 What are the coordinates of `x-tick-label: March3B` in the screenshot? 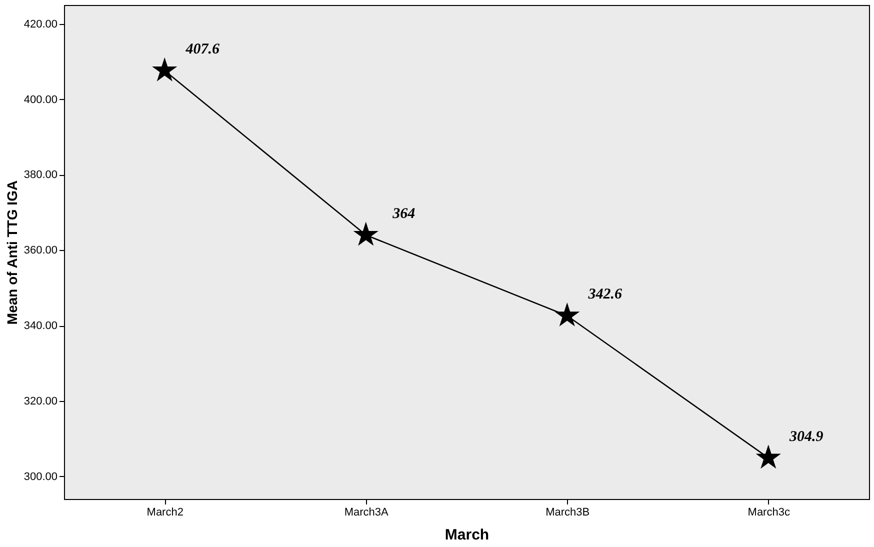 It's located at (568, 512).